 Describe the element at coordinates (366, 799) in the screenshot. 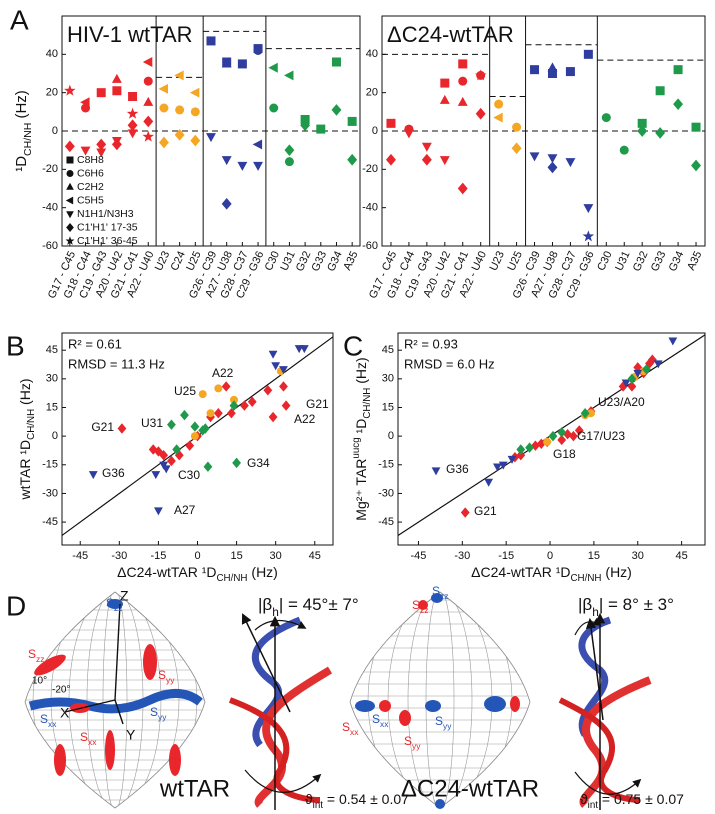

I see `label-part: = 0.54 ± 0.07` at that location.